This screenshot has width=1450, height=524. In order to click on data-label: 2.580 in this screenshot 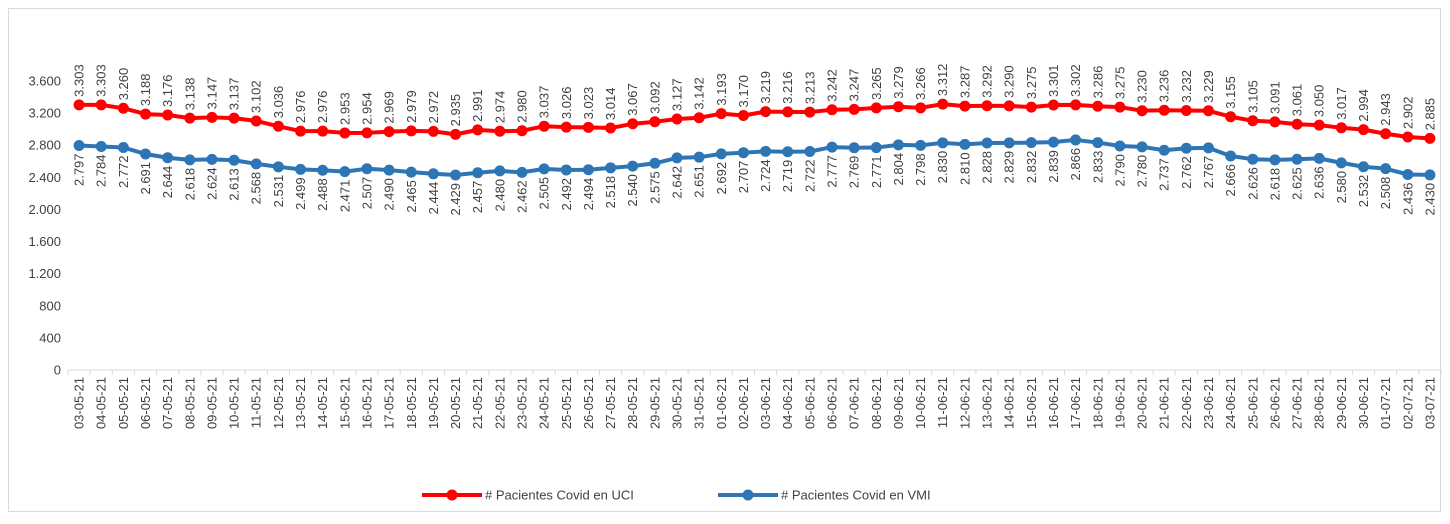, I will do `click(1341, 187)`.